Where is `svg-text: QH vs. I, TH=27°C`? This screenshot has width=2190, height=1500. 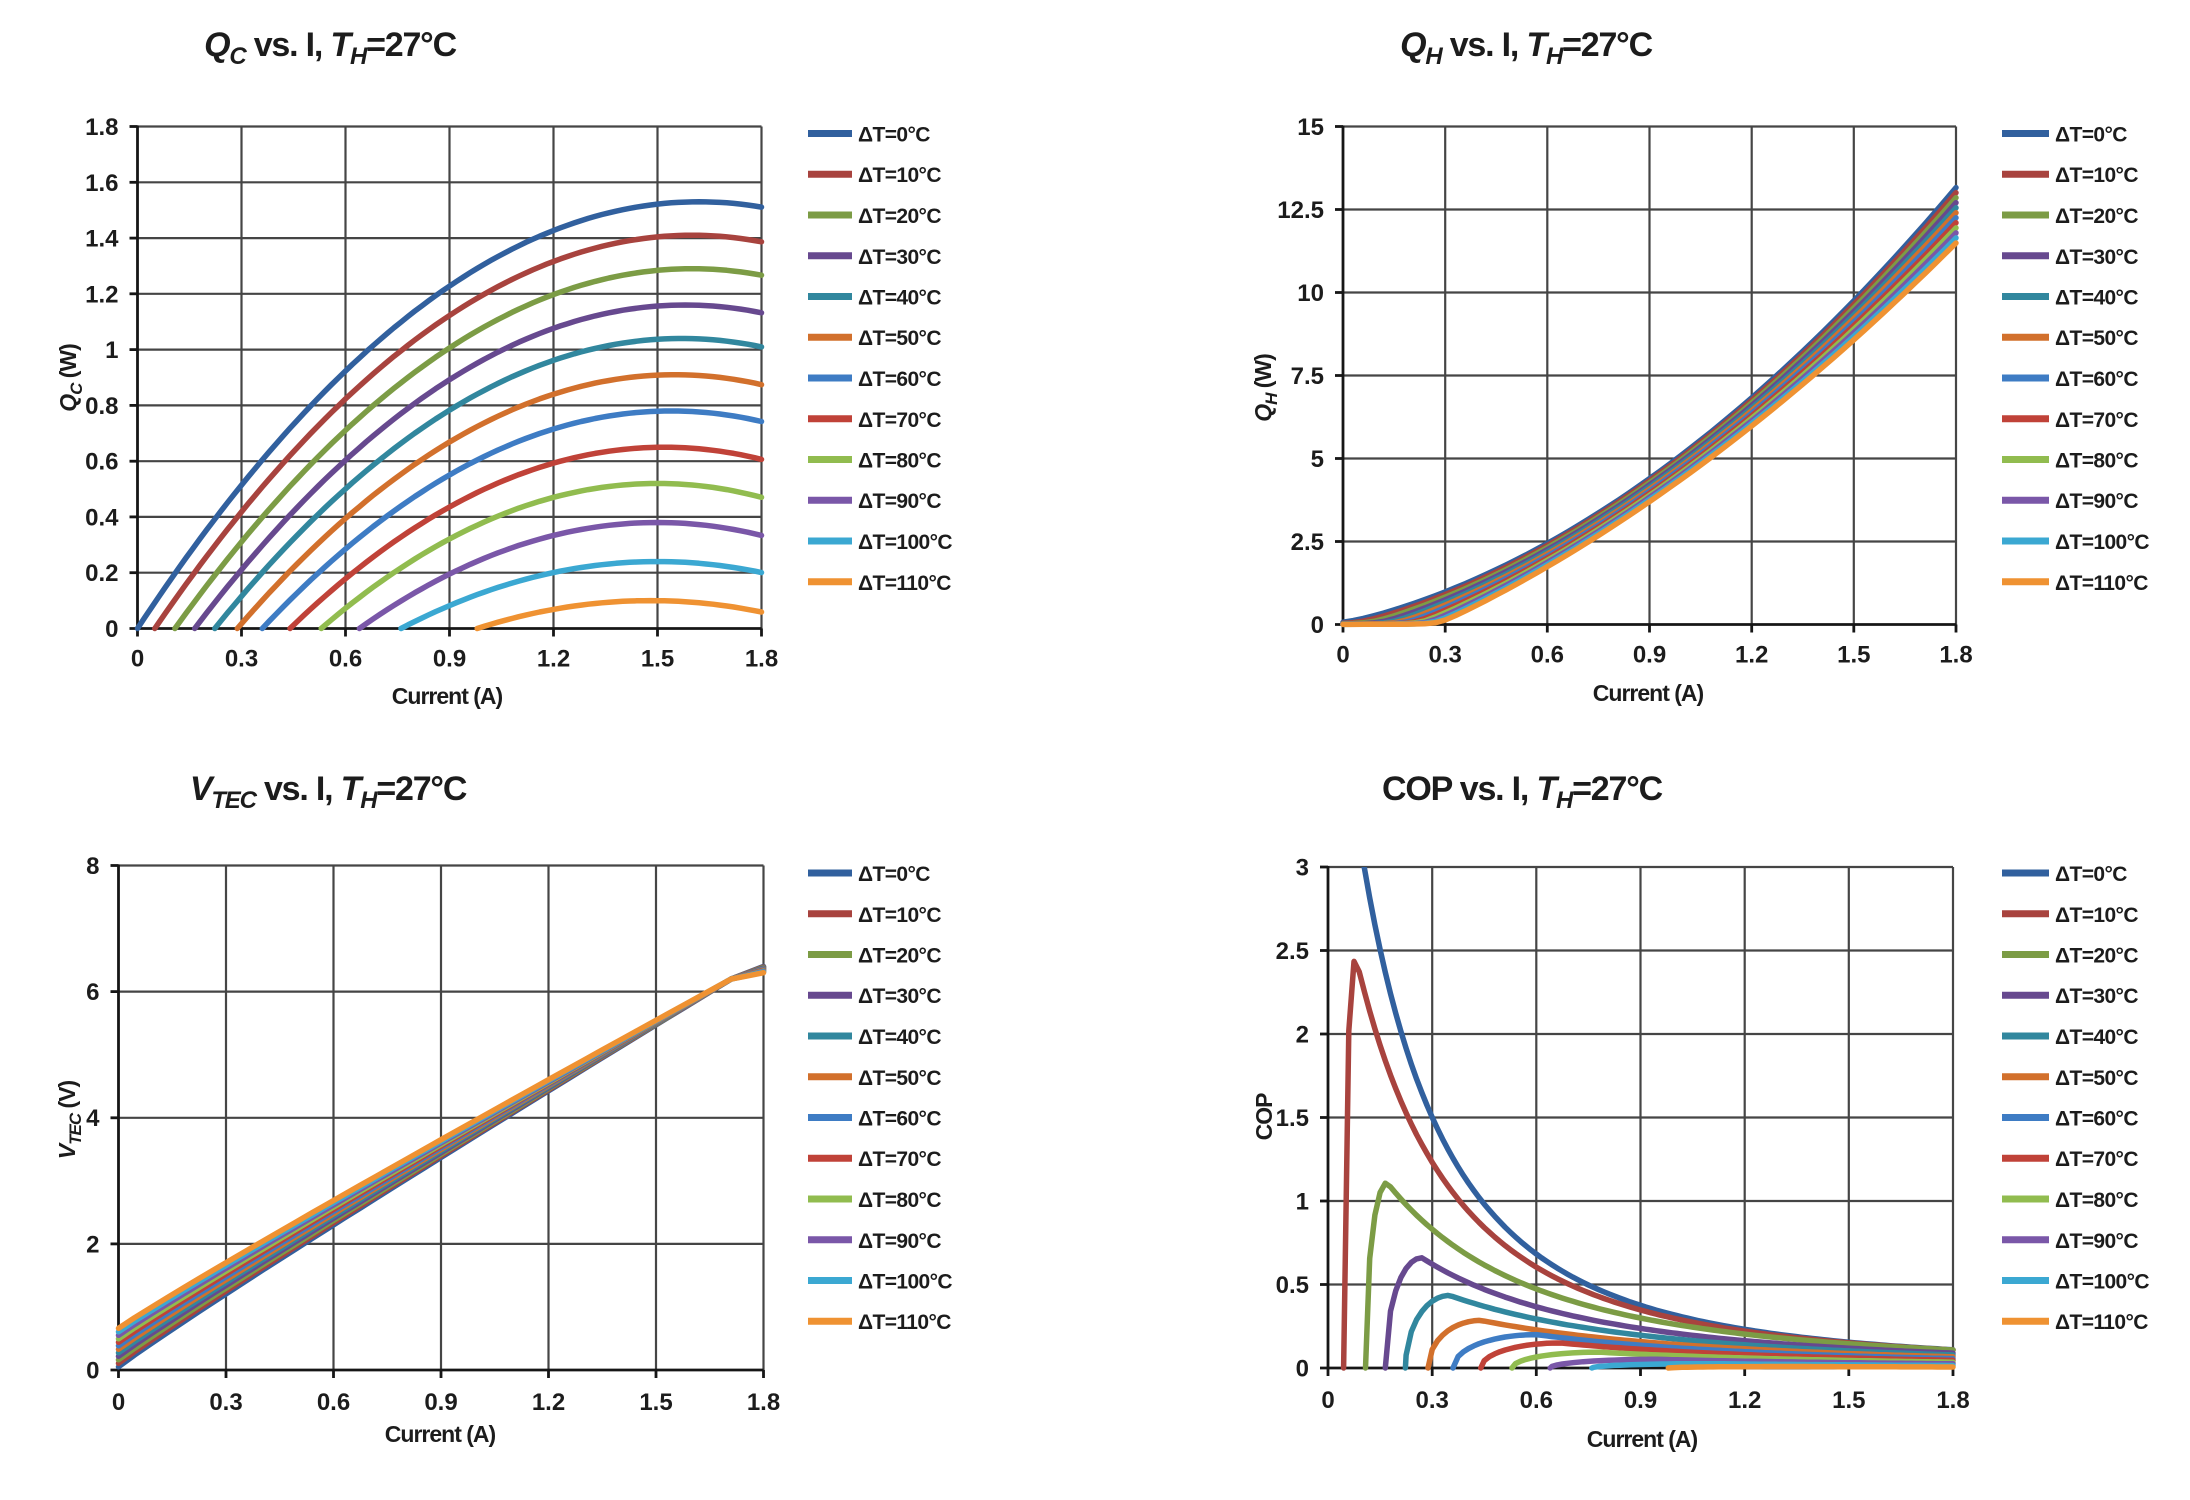 svg-text: QH vs. I, TH=27°C is located at coordinates (1526, 48).